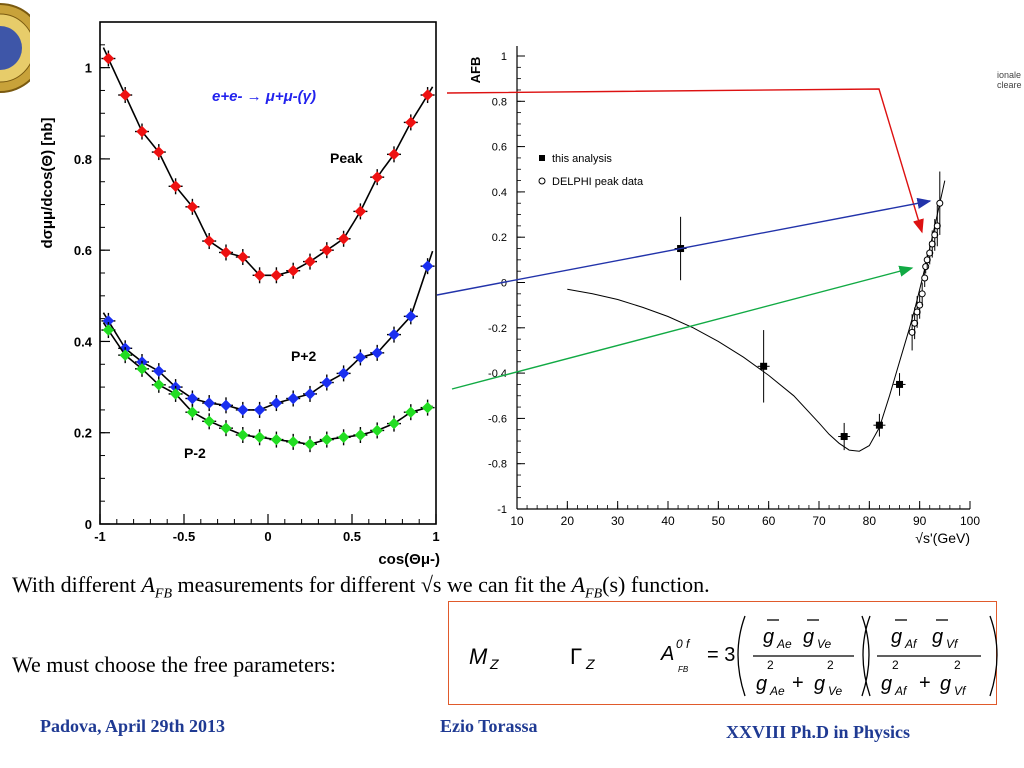 Image resolution: width=1024 pixels, height=768 pixels. What do you see at coordinates (504, 57) in the screenshot?
I see `y-tick-label: 1` at bounding box center [504, 57].